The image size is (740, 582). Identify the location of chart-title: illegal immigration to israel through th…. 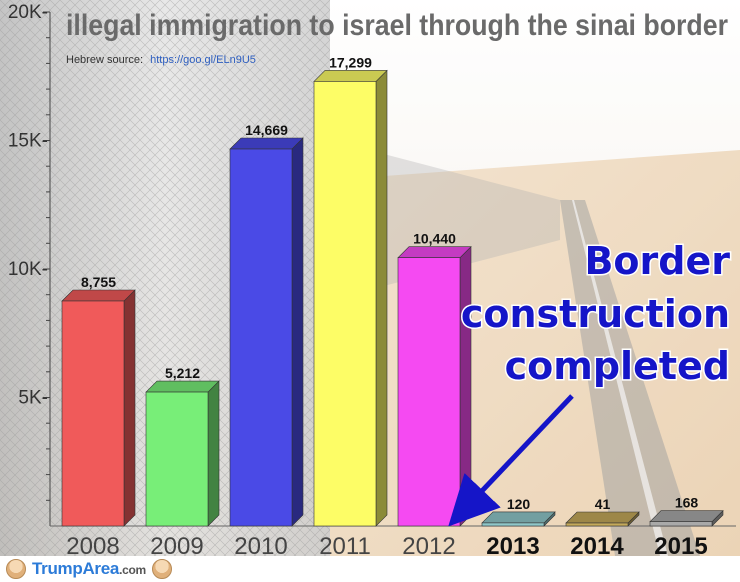
(397, 25).